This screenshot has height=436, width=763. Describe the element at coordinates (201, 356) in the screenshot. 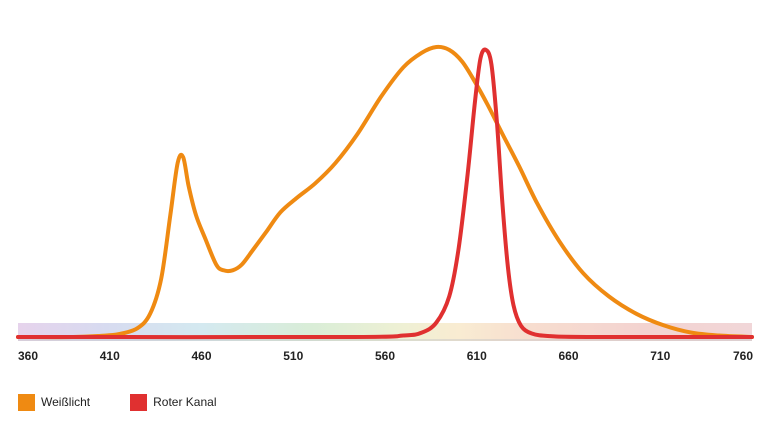

I see `x-tick-label-460: 460` at that location.